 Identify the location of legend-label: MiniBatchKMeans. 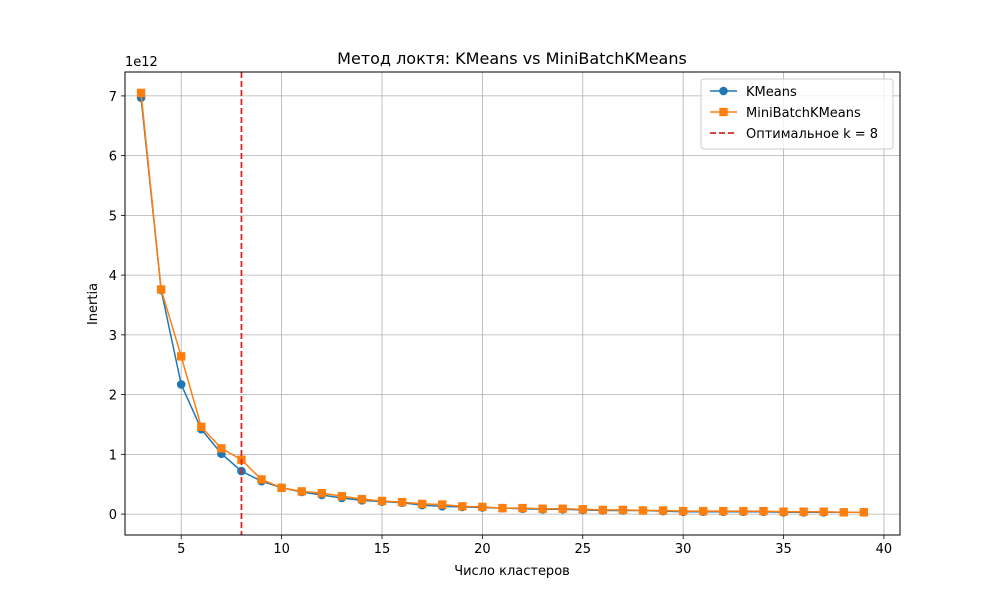
(803, 113).